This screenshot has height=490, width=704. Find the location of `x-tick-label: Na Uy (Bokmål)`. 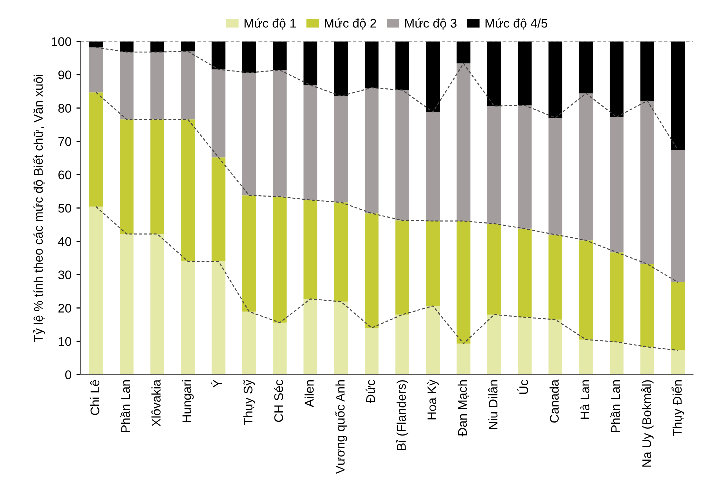

x-tick-label: Na Uy (Bokmål) is located at coordinates (647, 423).